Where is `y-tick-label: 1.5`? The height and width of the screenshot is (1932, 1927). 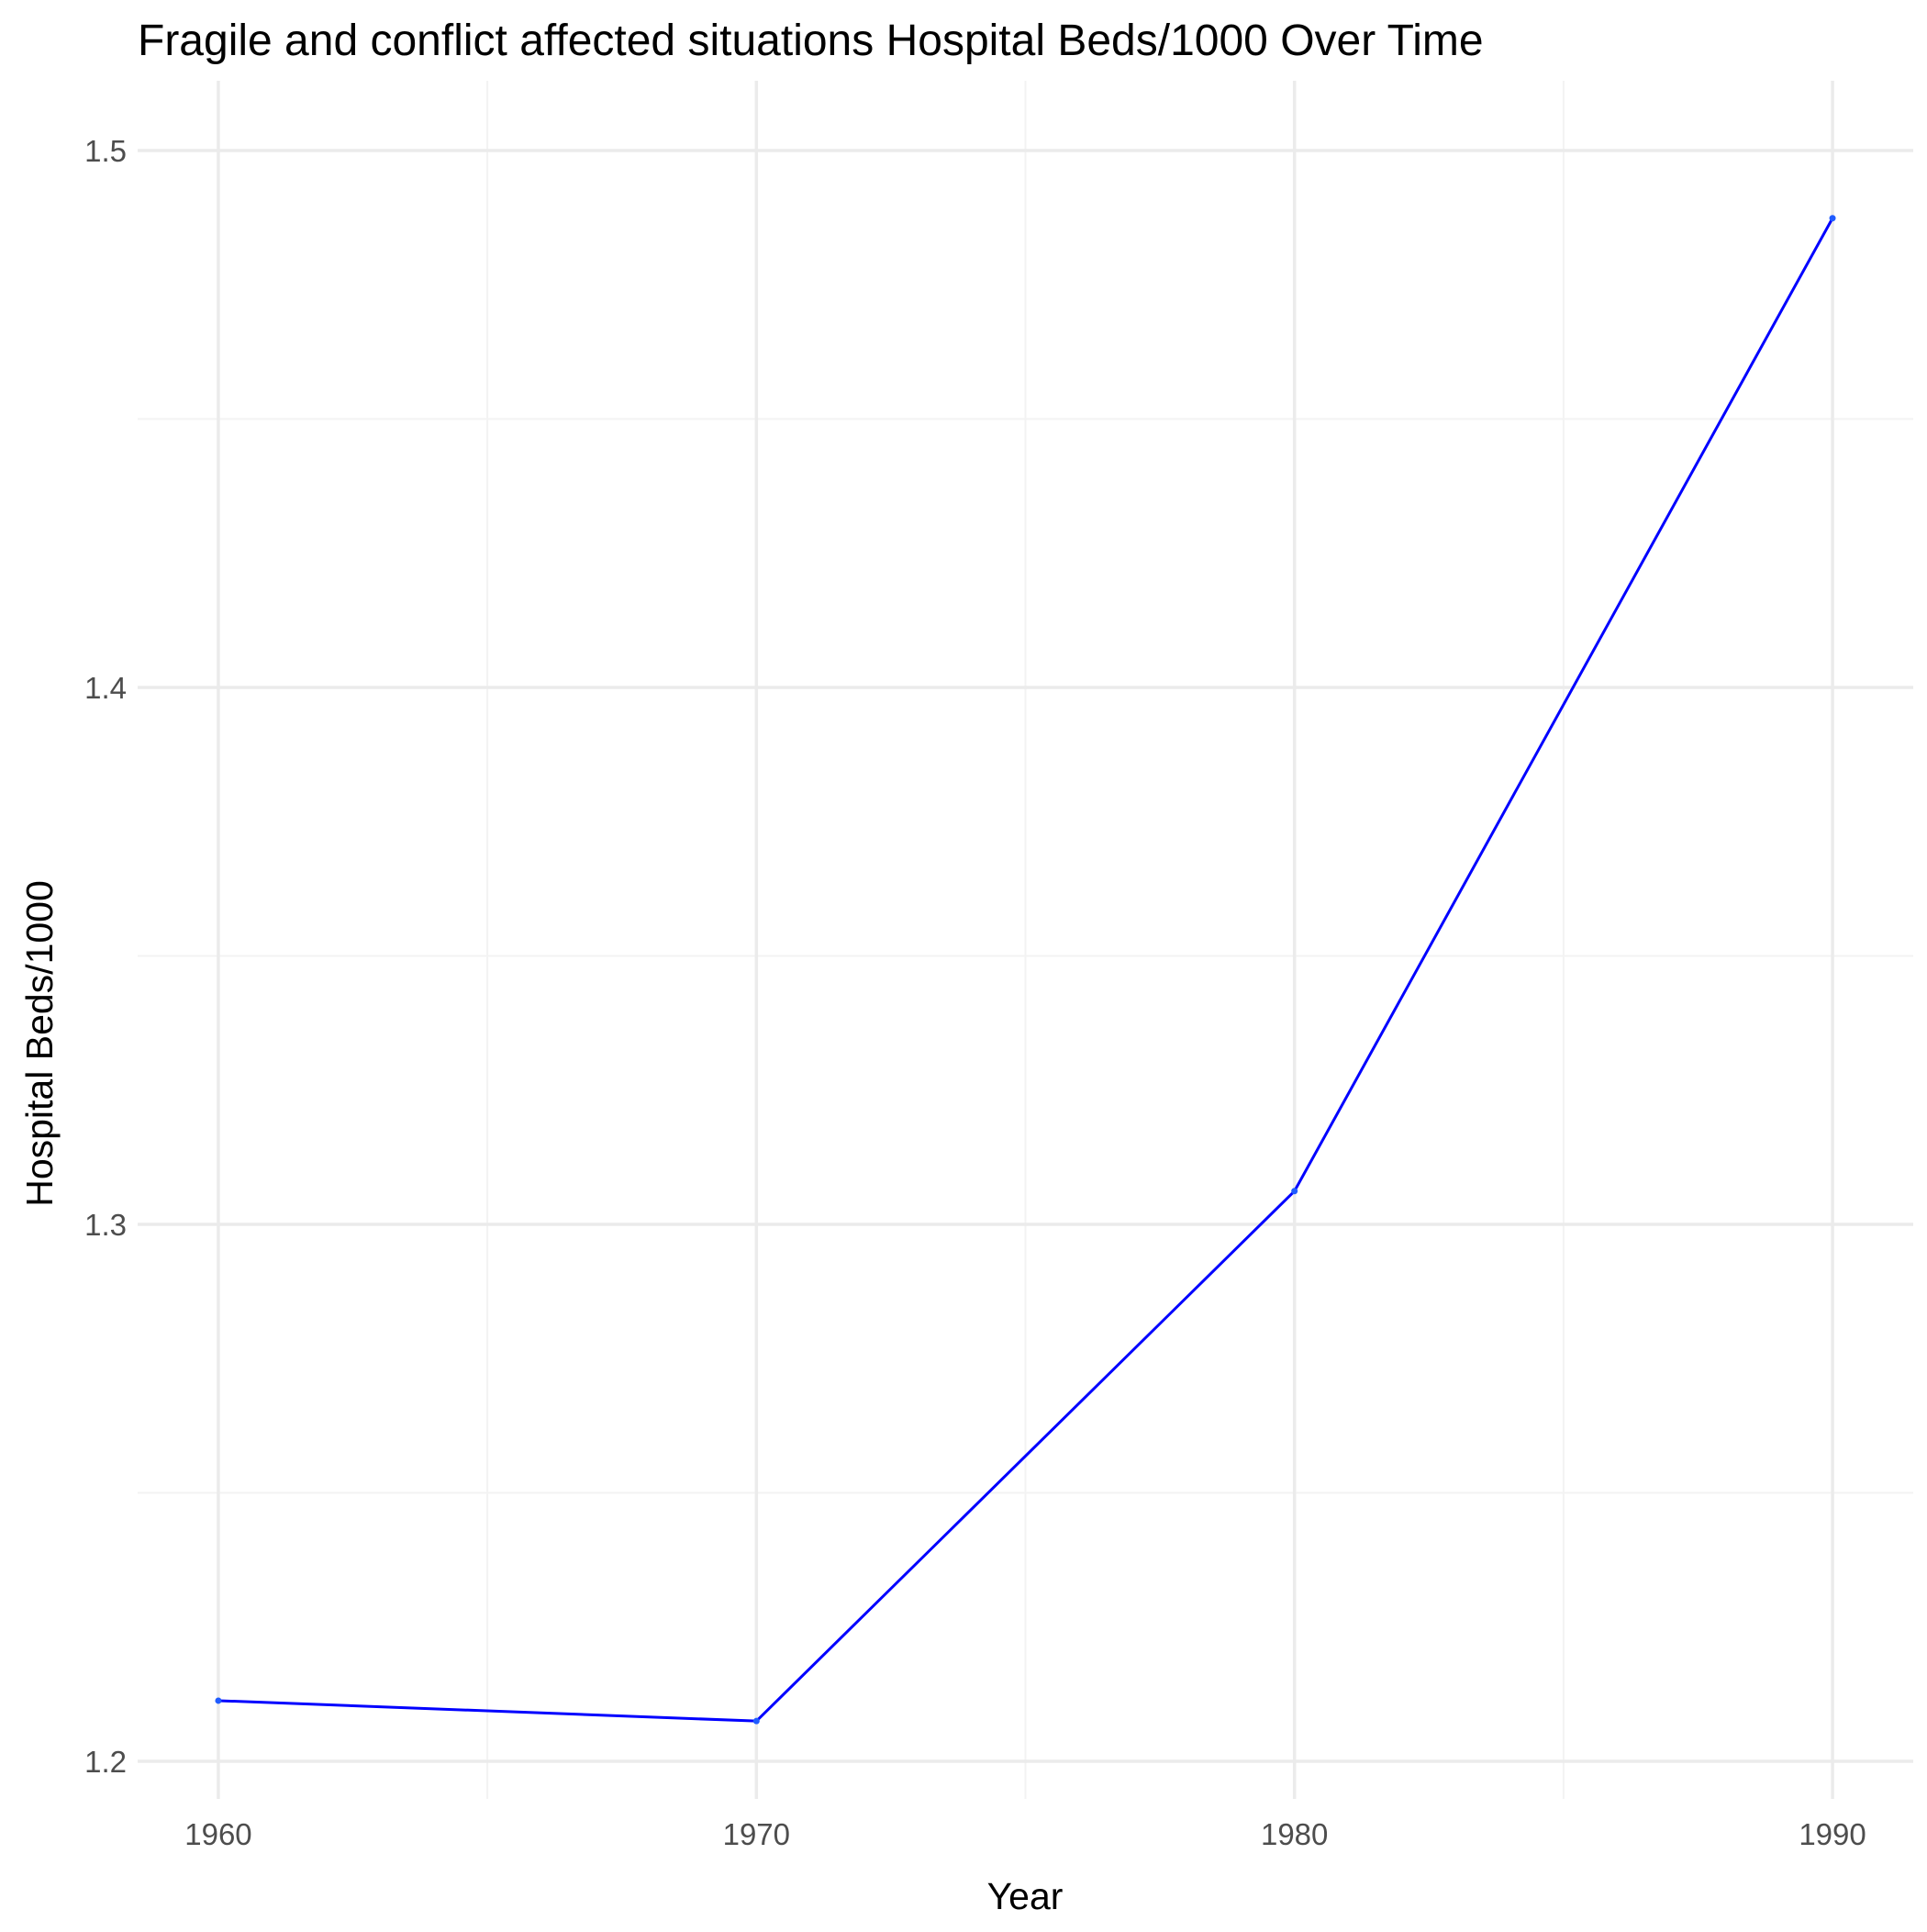
y-tick-label: 1.5 is located at coordinates (105, 151).